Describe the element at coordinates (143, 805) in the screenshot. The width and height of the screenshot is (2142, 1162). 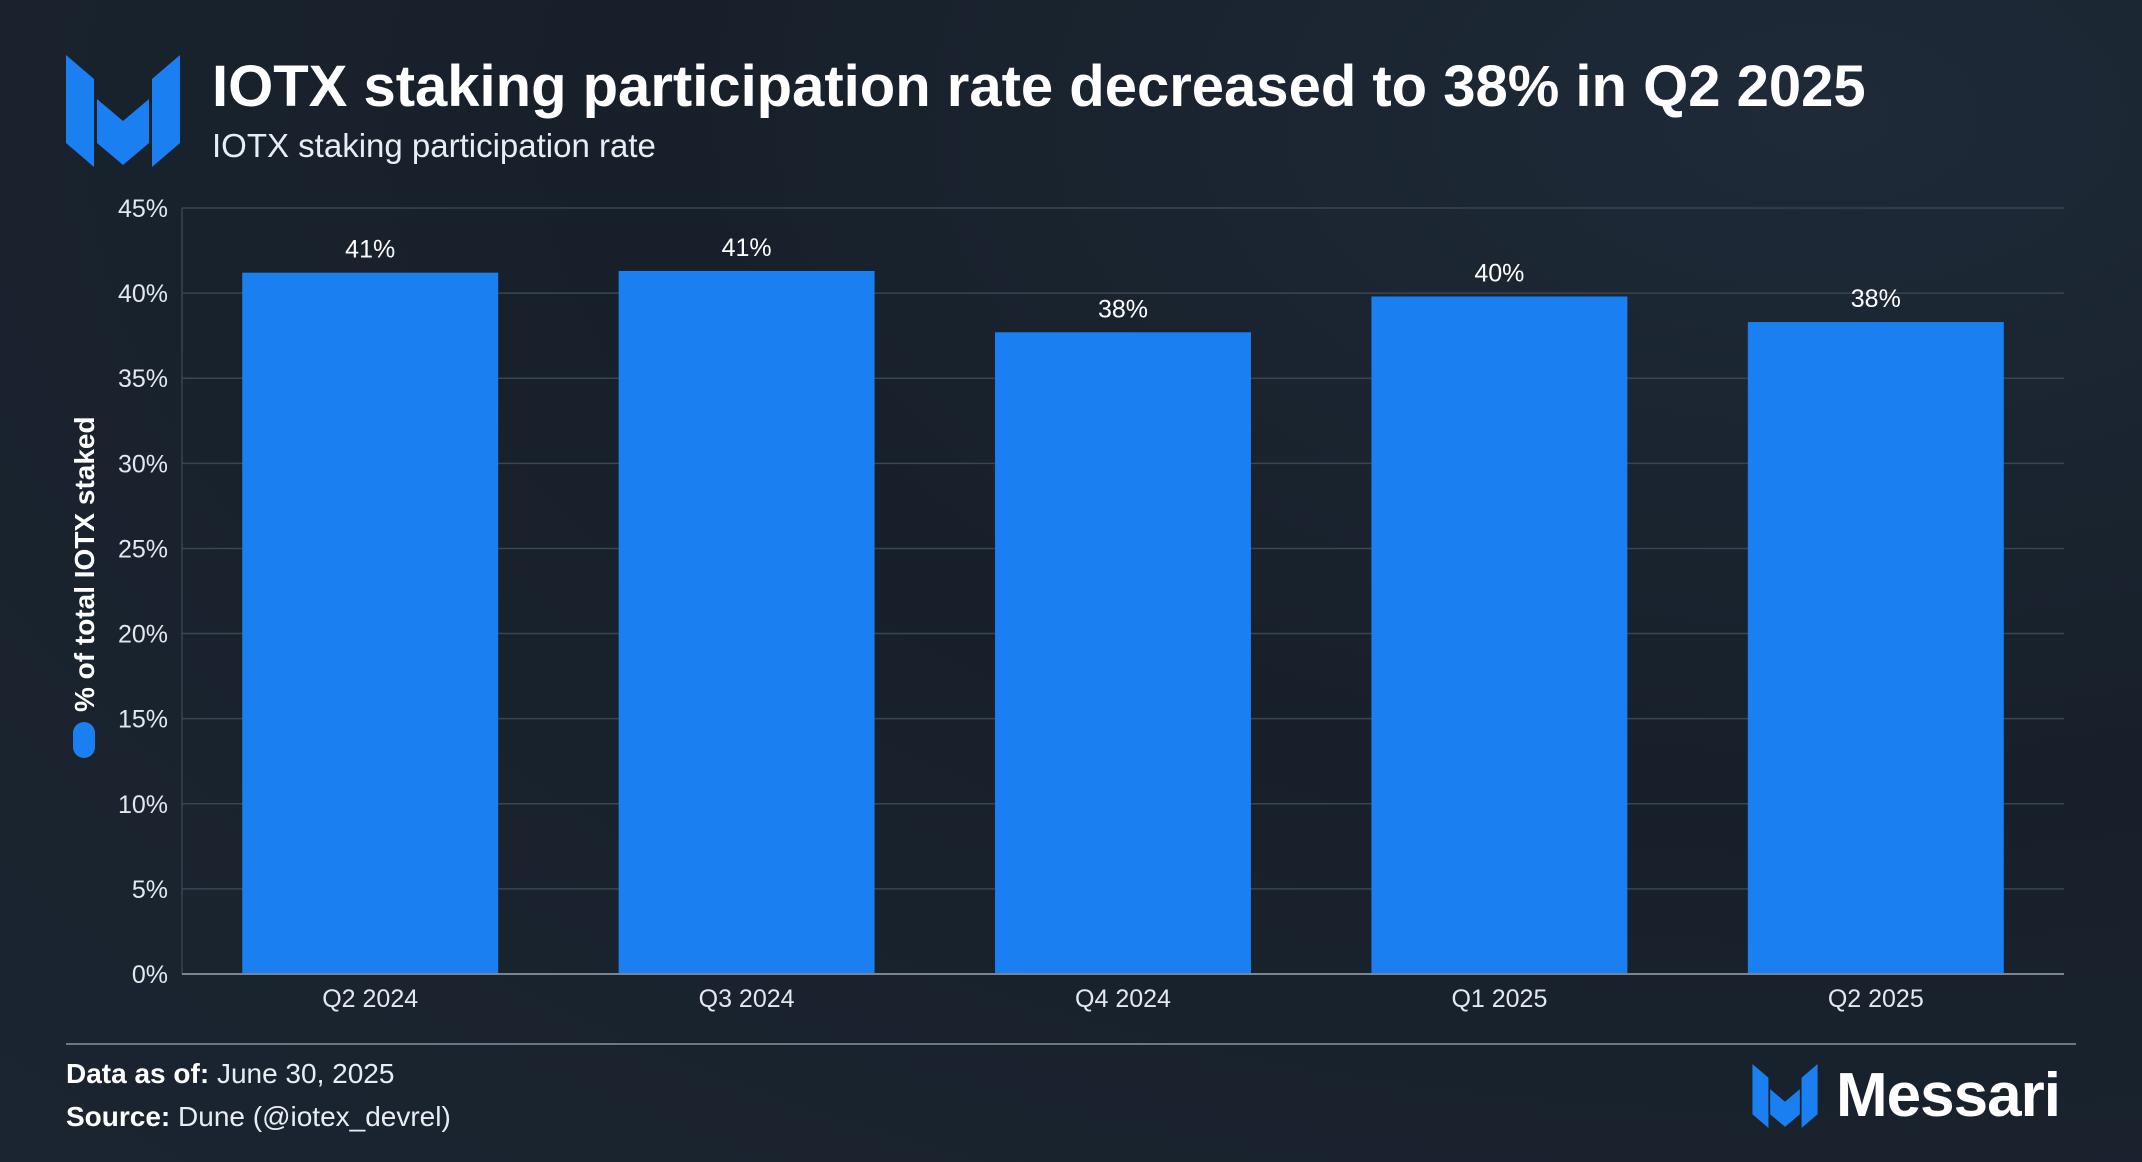
I see `y-tick-label: 10%` at that location.